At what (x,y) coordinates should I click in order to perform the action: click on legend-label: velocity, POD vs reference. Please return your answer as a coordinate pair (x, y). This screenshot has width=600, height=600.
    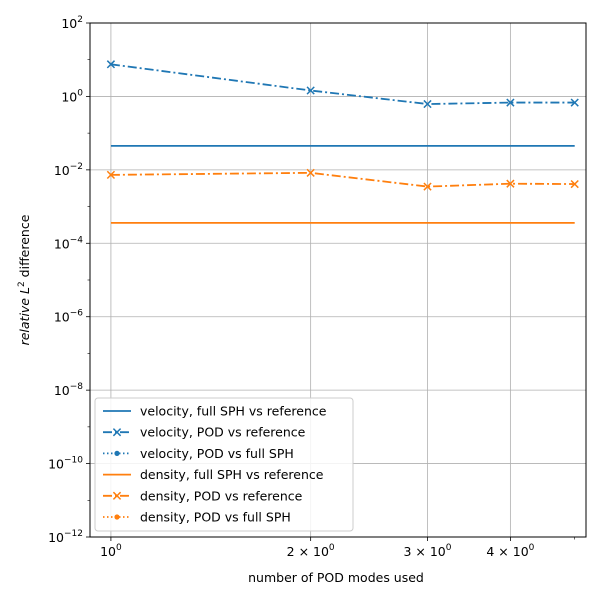
    Looking at the image, I should click on (223, 432).